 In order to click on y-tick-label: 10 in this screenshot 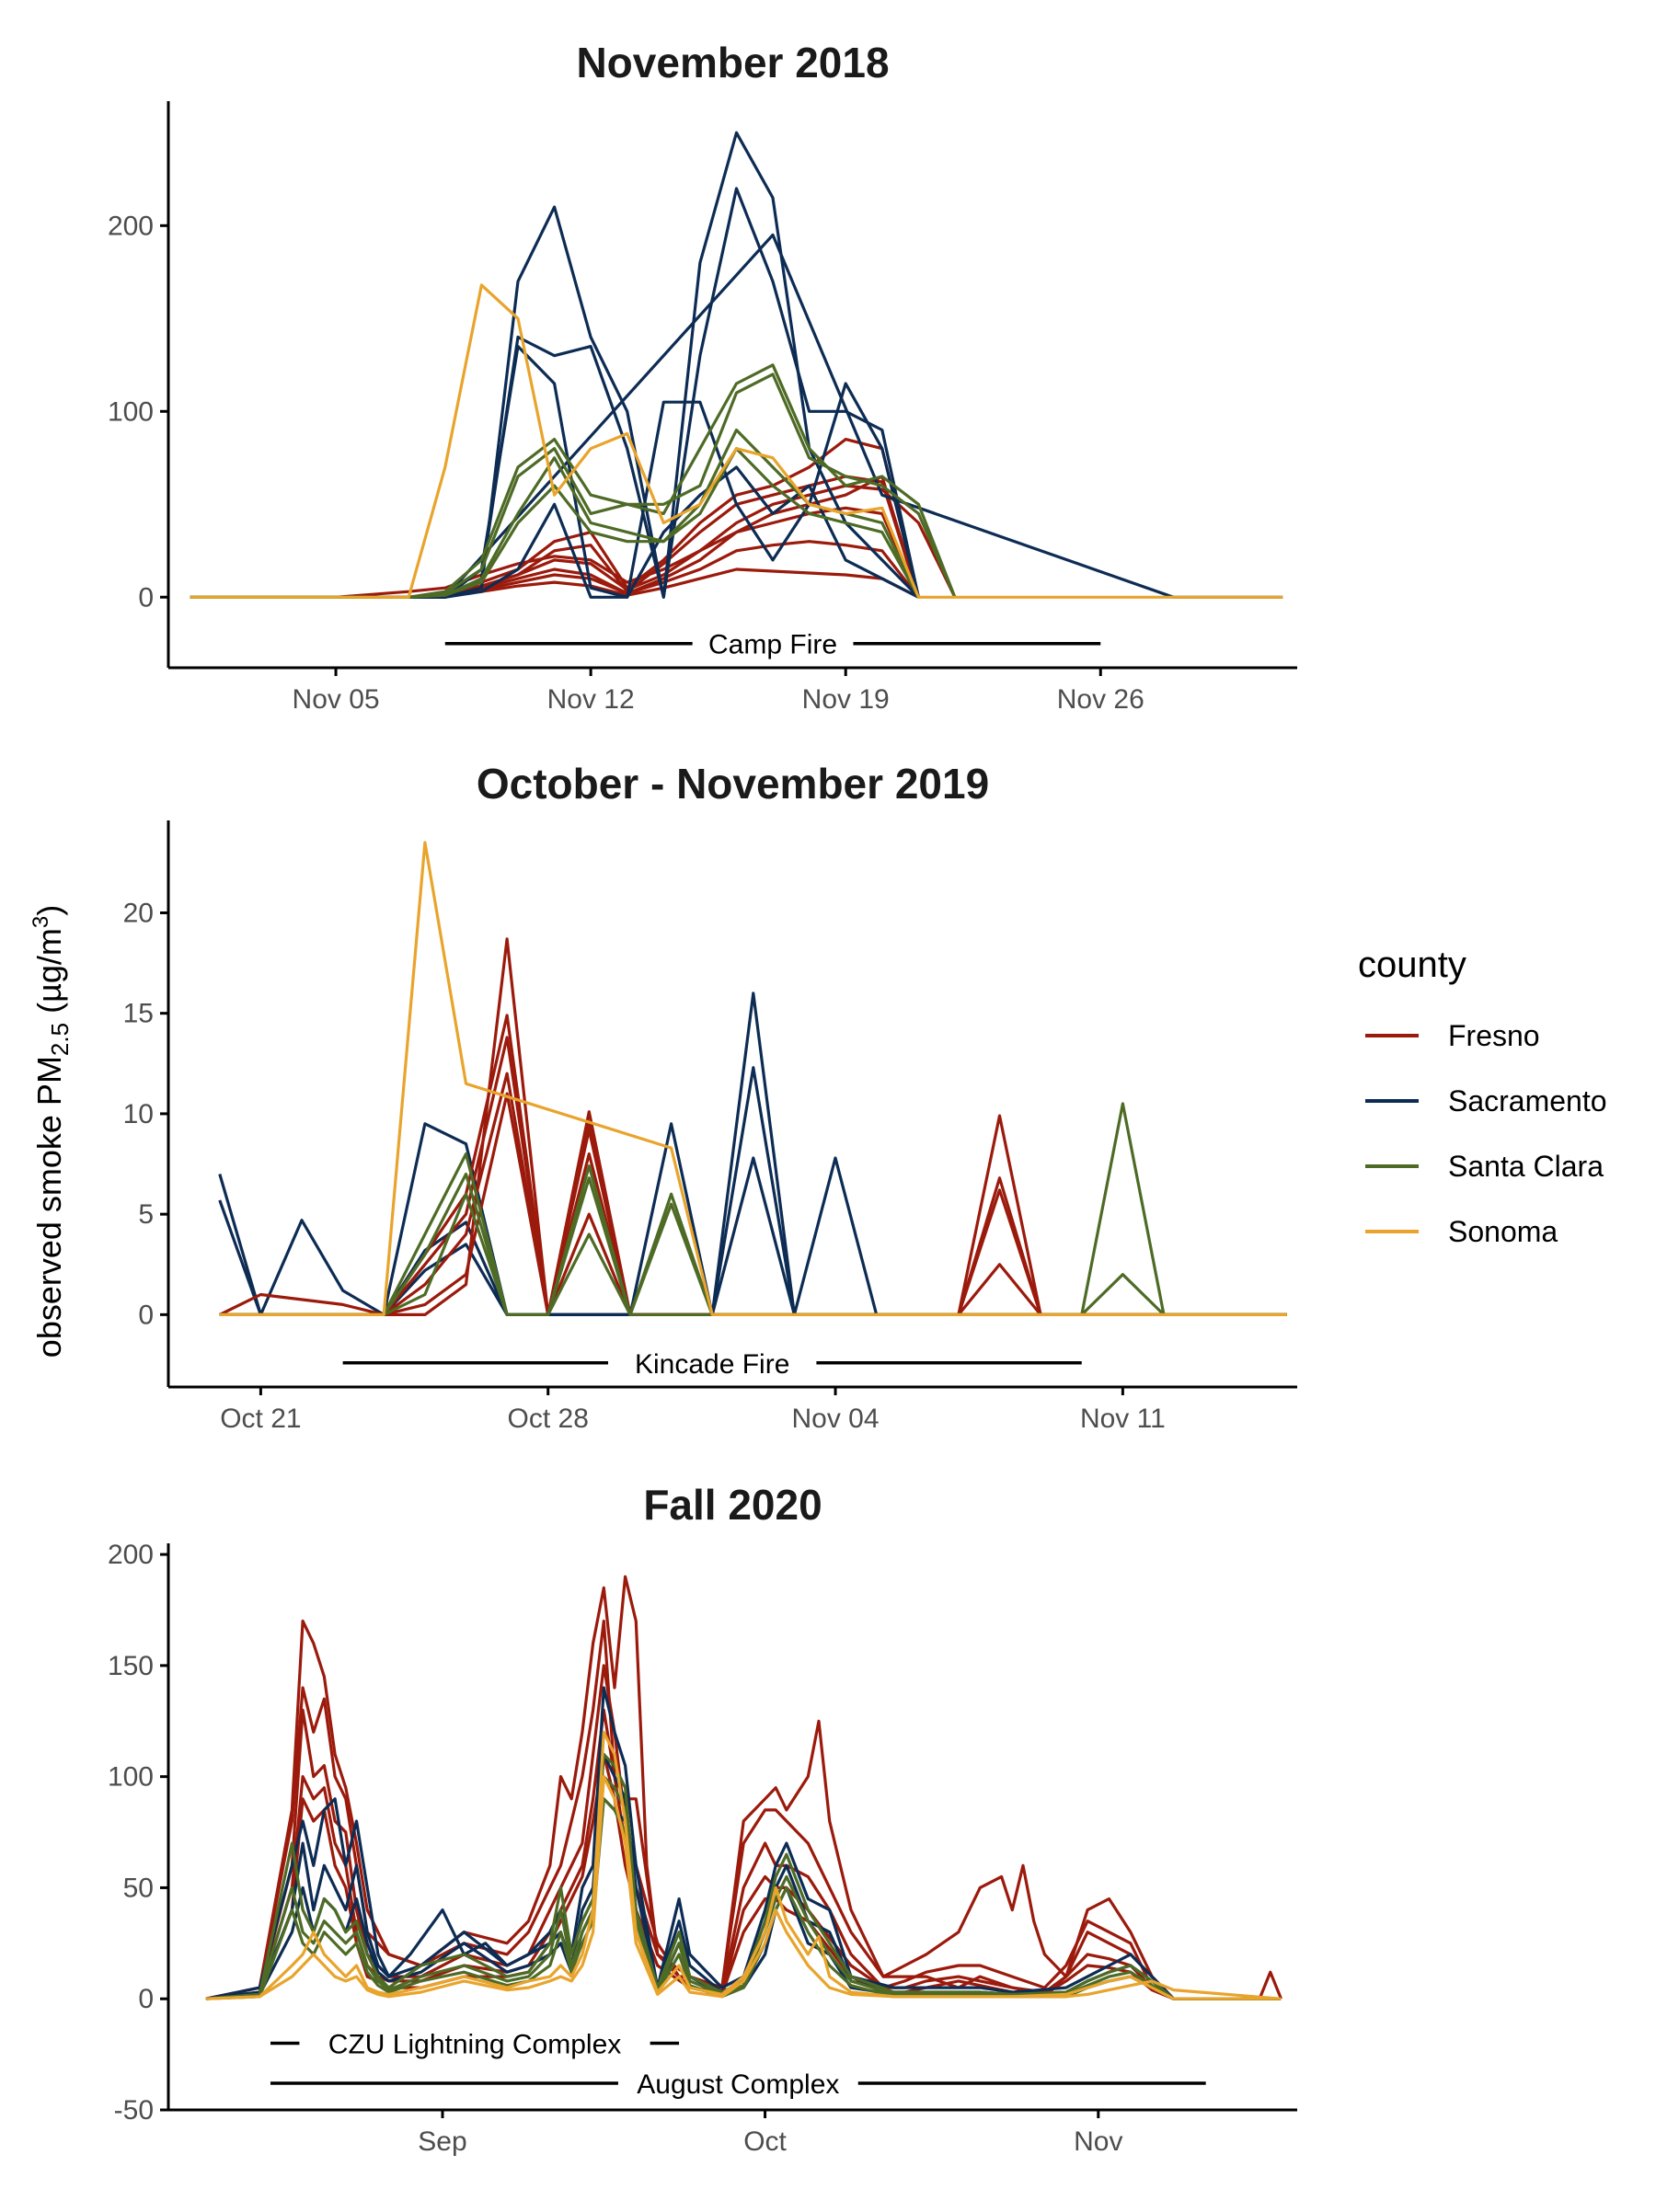, I will do `click(138, 1114)`.